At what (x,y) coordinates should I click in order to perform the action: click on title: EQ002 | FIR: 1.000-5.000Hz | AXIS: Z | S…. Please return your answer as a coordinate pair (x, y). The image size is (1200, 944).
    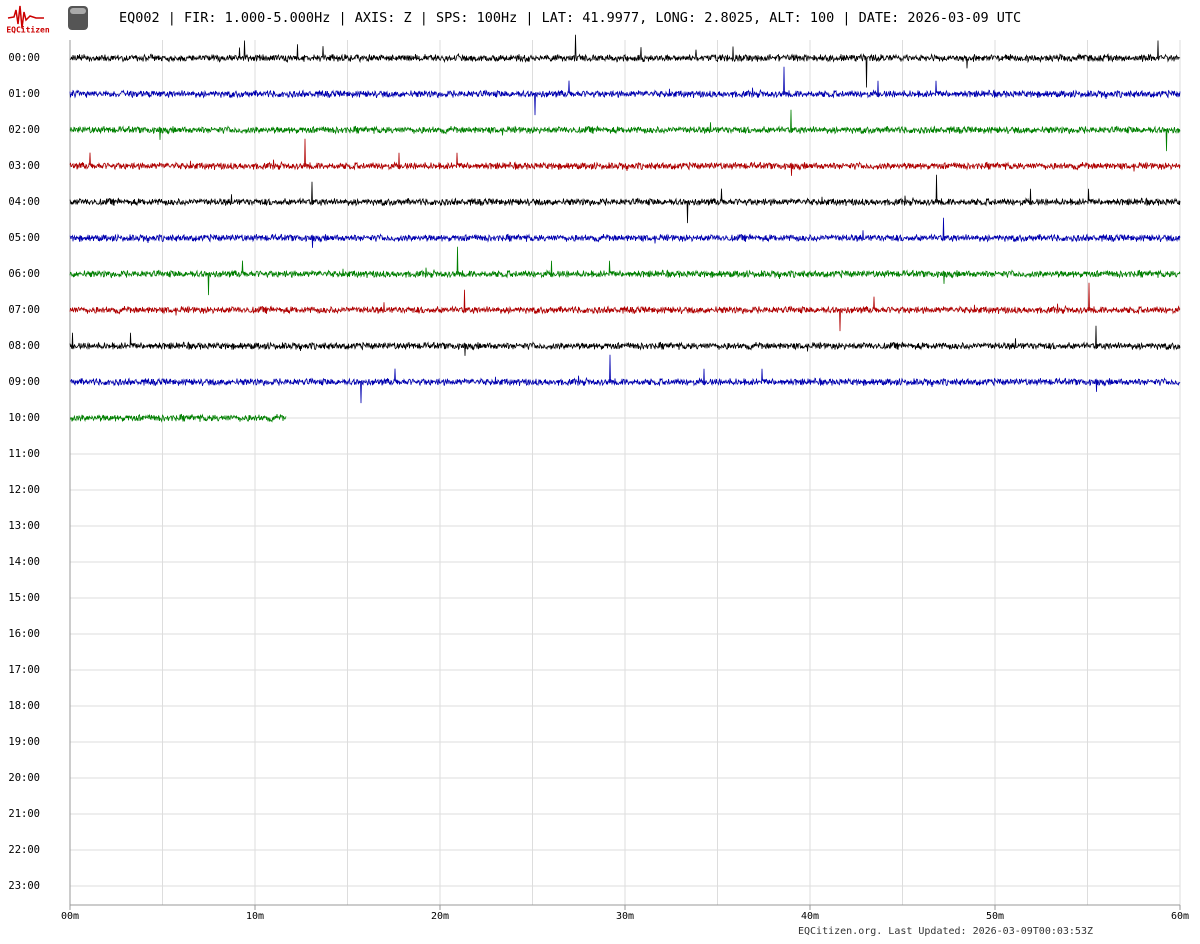
    Looking at the image, I should click on (570, 18).